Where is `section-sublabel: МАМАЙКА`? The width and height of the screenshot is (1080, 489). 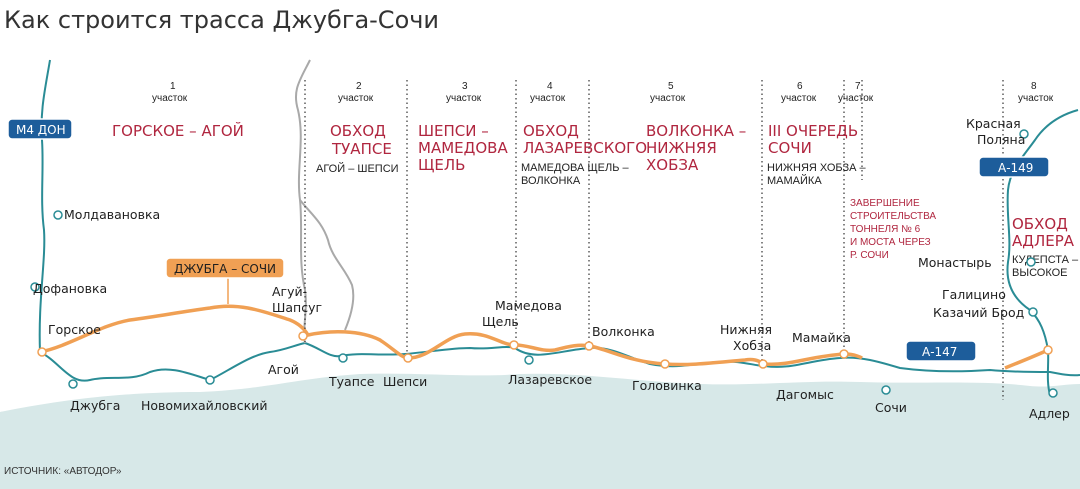 section-sublabel: МАМАЙКА is located at coordinates (794, 180).